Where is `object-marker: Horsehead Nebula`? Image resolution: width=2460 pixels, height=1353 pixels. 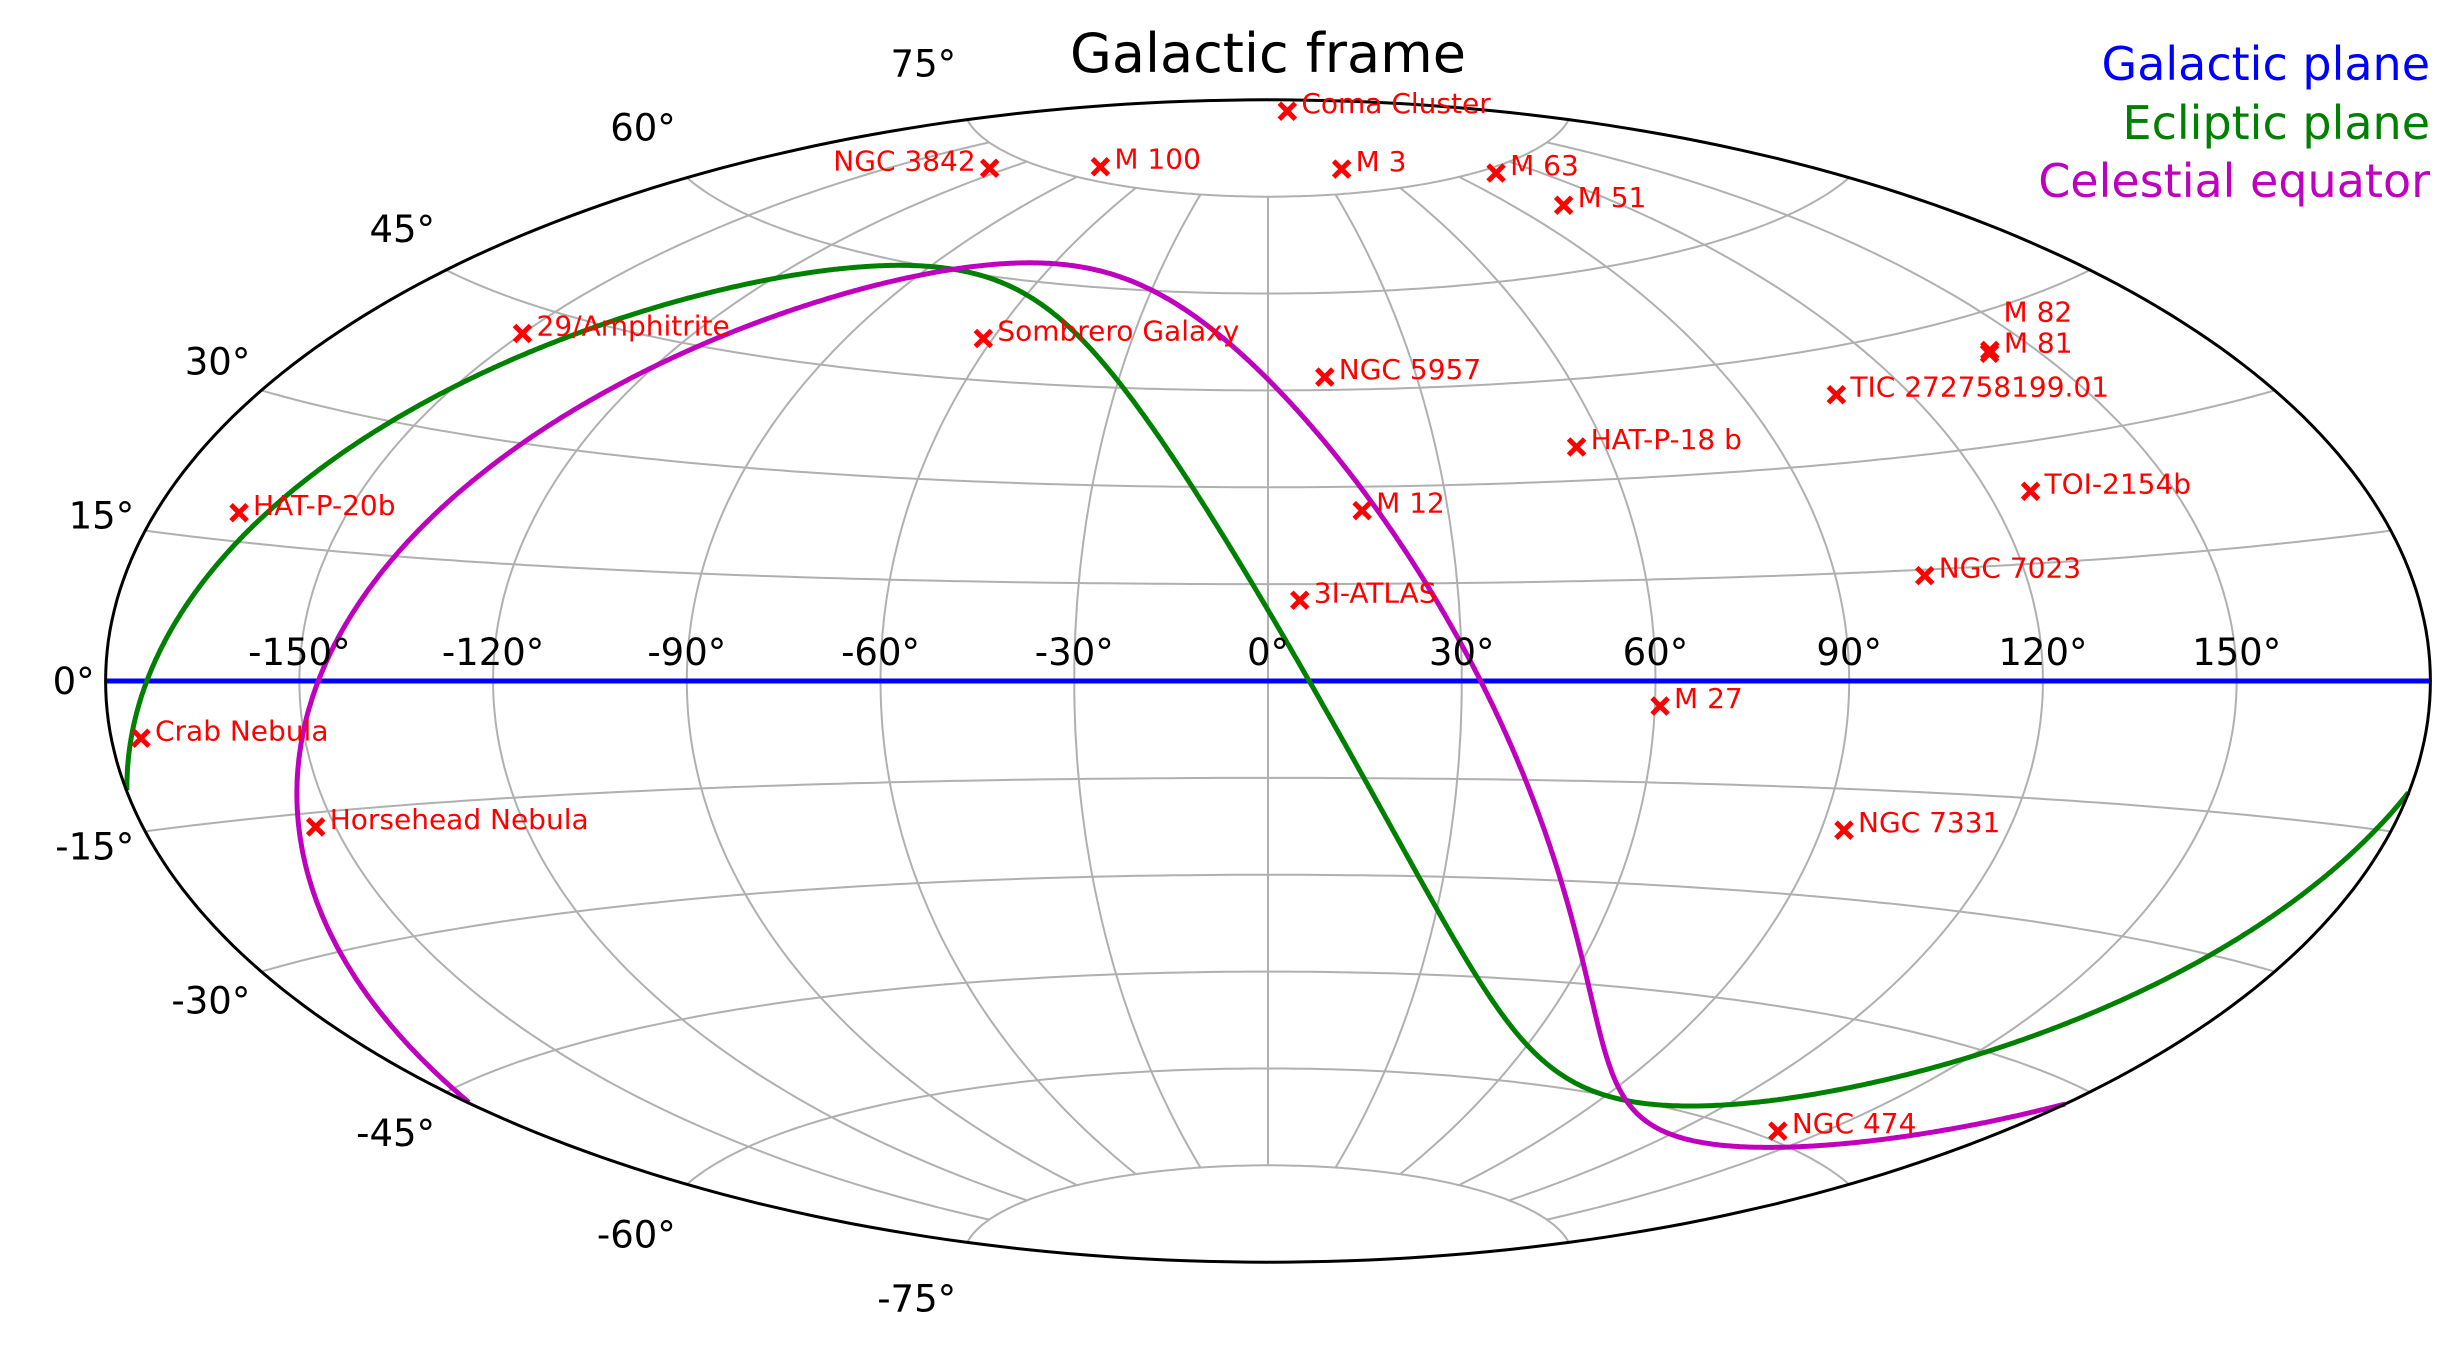
object-marker: Horsehead Nebula is located at coordinates (447, 820).